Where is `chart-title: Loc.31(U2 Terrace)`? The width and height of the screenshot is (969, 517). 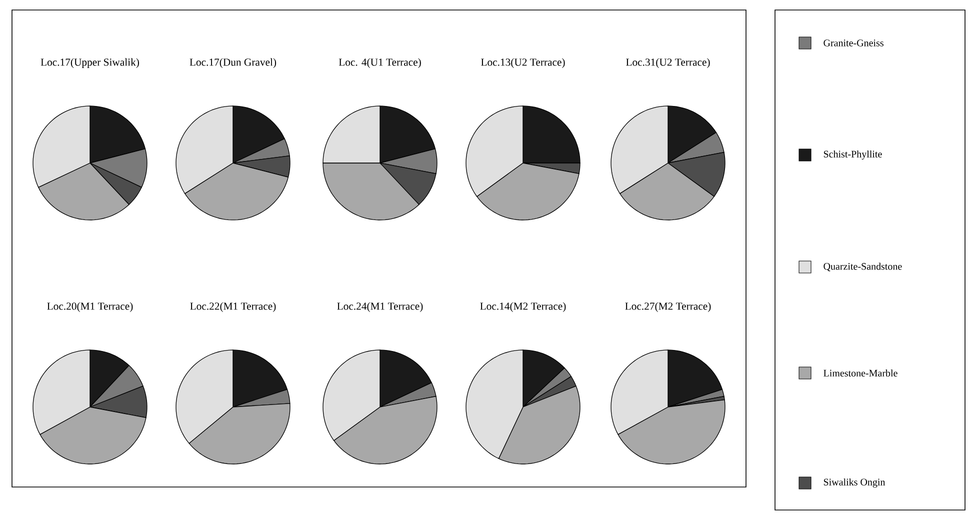 chart-title: Loc.31(U2 Terrace) is located at coordinates (668, 63).